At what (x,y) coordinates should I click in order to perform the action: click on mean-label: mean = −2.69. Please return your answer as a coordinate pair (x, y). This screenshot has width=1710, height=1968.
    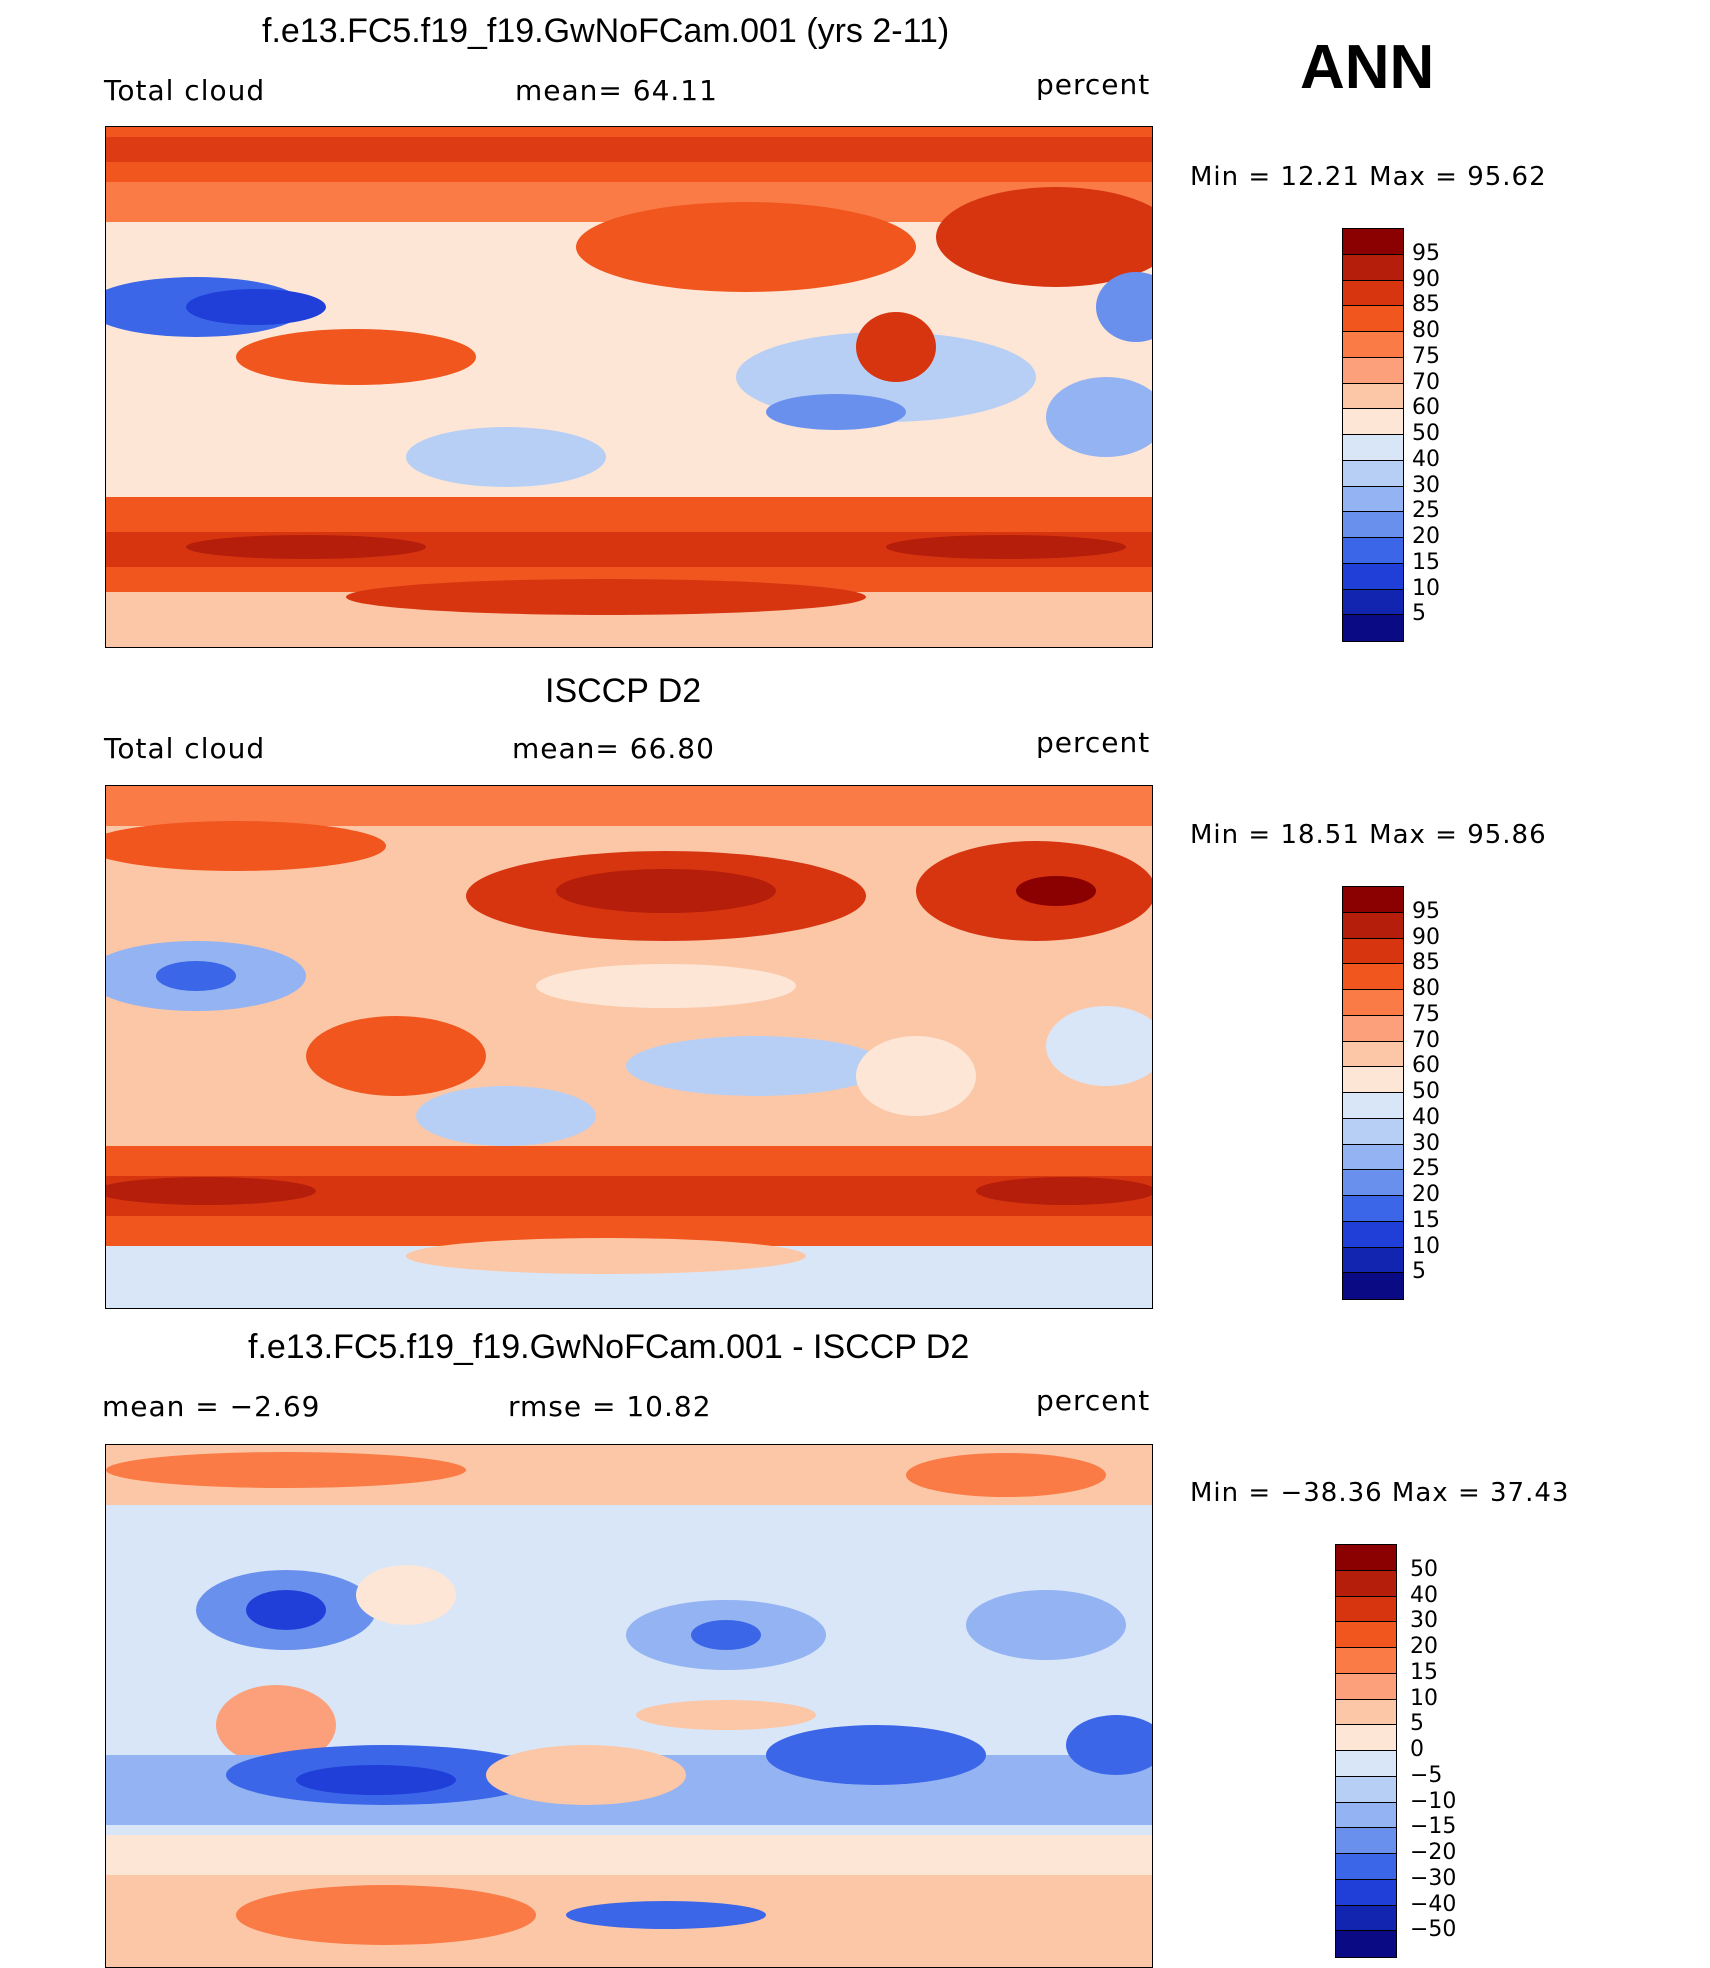
    Looking at the image, I should click on (211, 1406).